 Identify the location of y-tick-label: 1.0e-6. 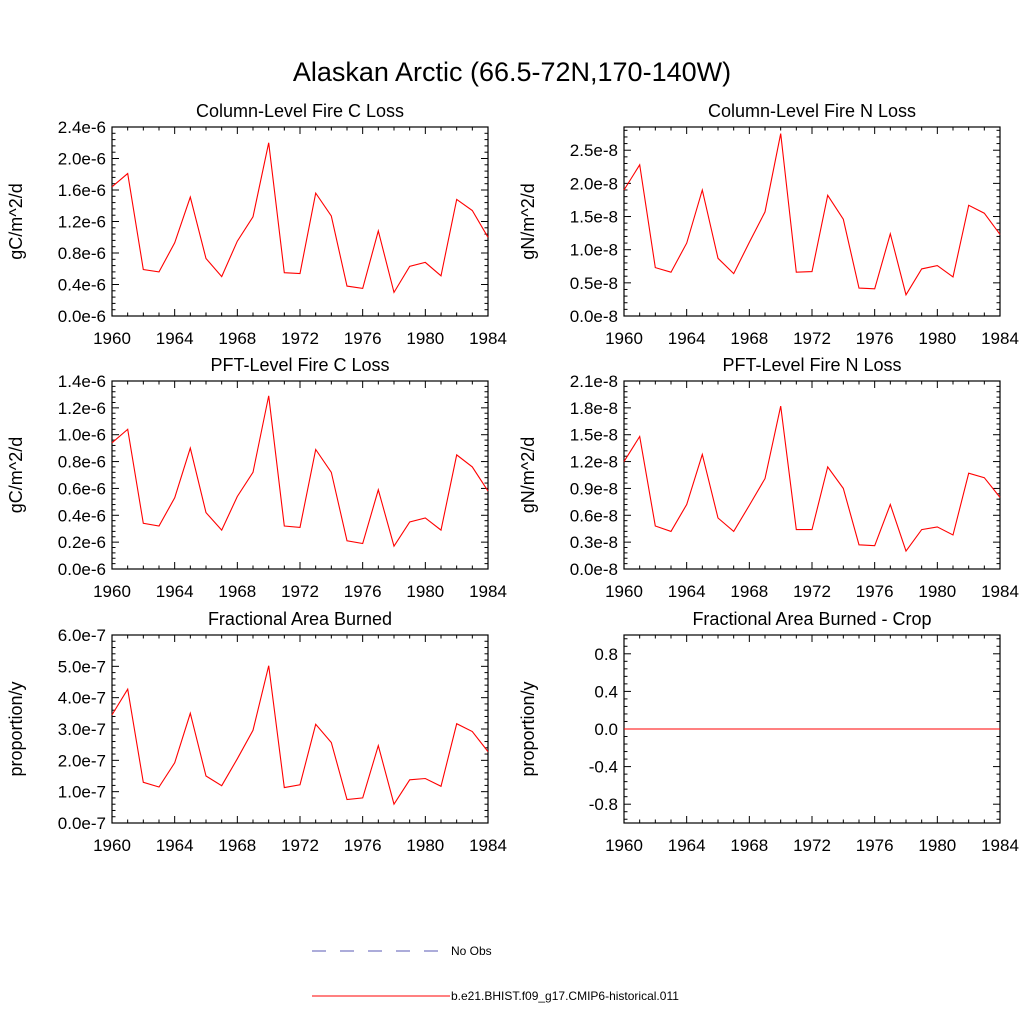
(82, 435).